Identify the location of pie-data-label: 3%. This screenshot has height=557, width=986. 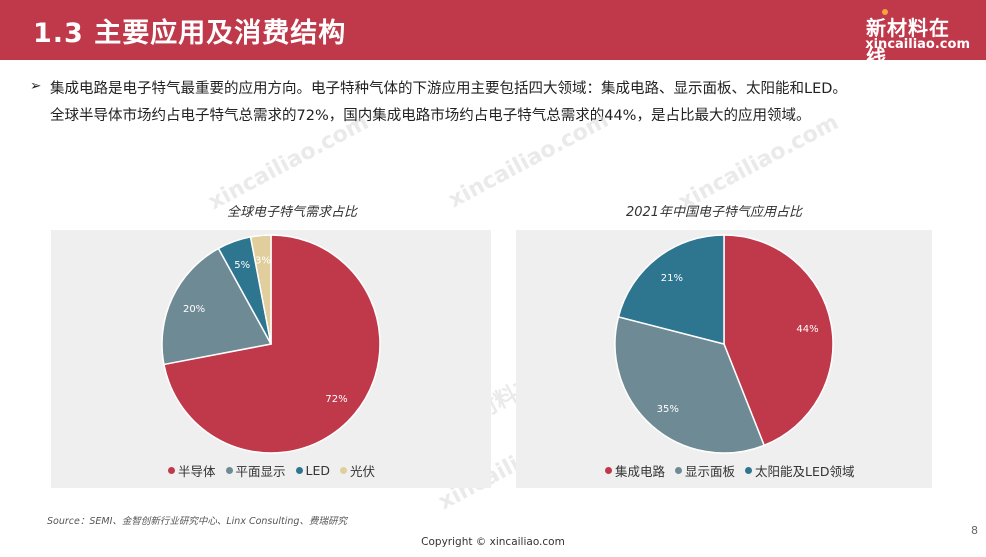
(263, 260).